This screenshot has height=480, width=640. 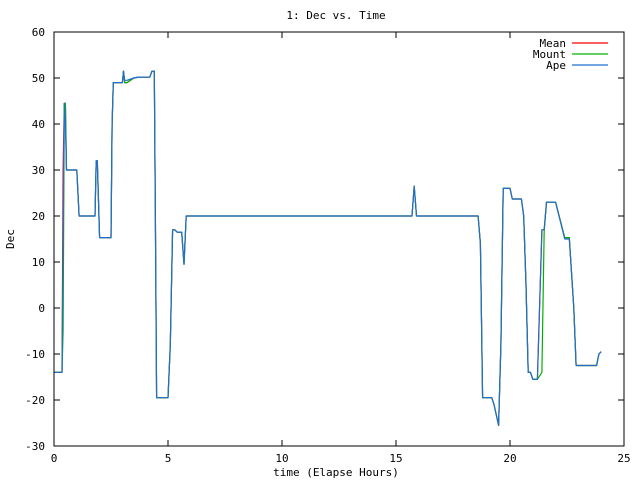 What do you see at coordinates (553, 43) in the screenshot?
I see `legend-label-mean: Mean` at bounding box center [553, 43].